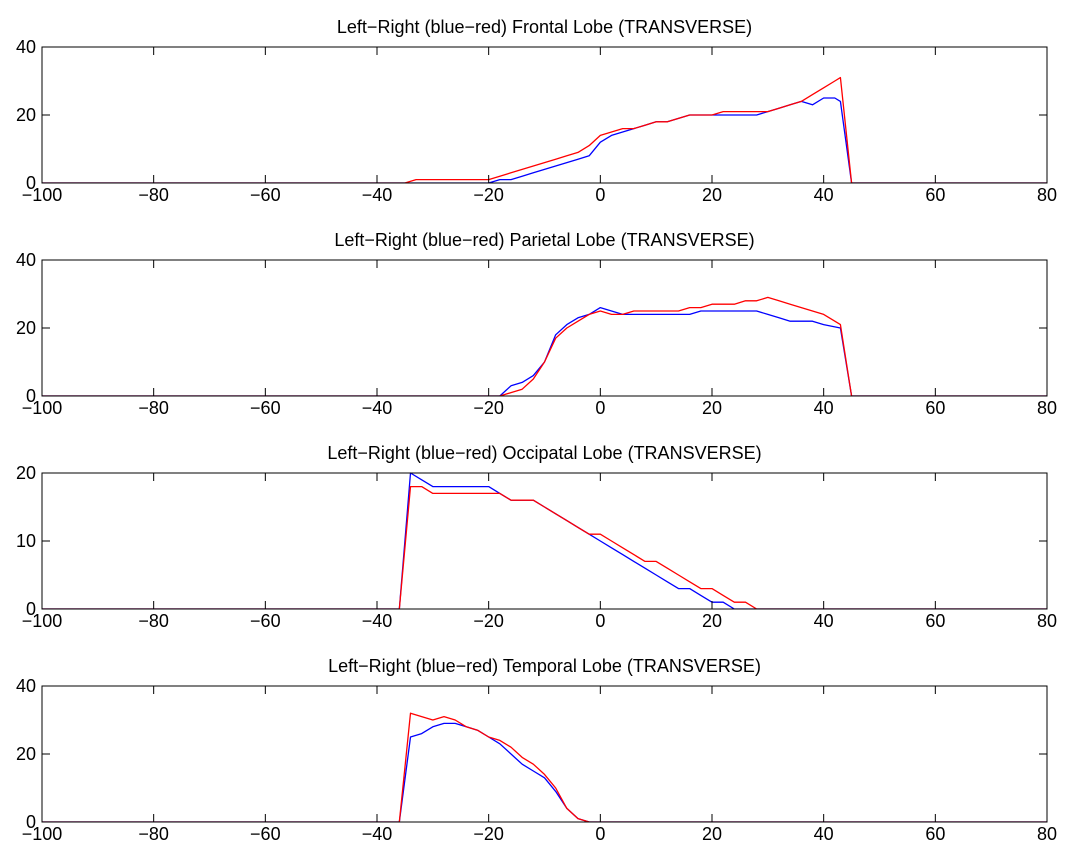 This screenshot has width=1068, height=859. Describe the element at coordinates (26, 541) in the screenshot. I see `y-tick-label: 10` at that location.